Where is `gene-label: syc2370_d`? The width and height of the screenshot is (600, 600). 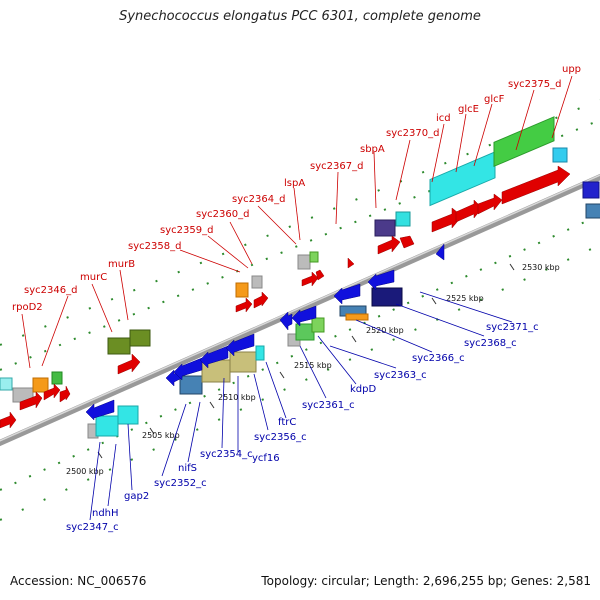 gene-label: syc2370_d is located at coordinates (412, 133).